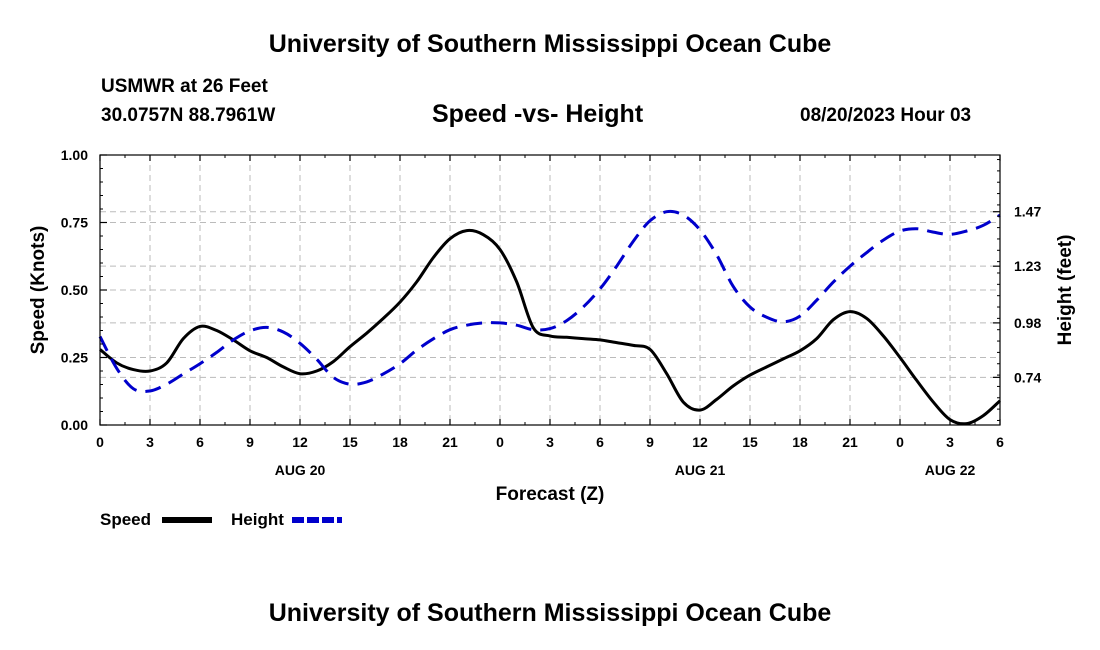  What do you see at coordinates (700, 470) in the screenshot?
I see `x-date-label: AUG 21` at bounding box center [700, 470].